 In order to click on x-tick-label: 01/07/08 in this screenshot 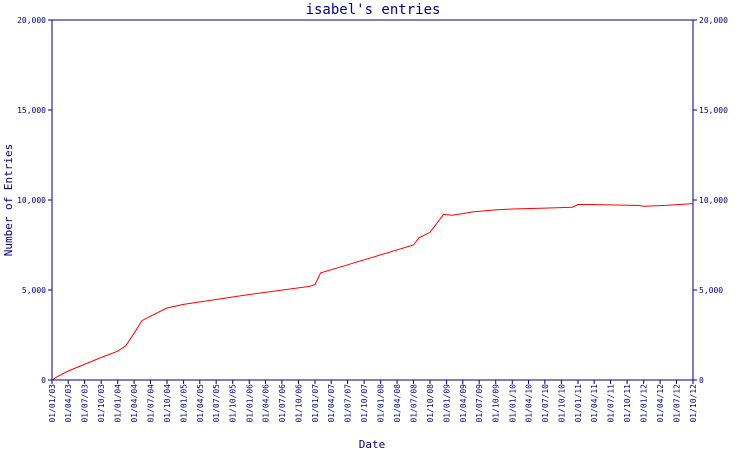, I will do `click(413, 403)`.